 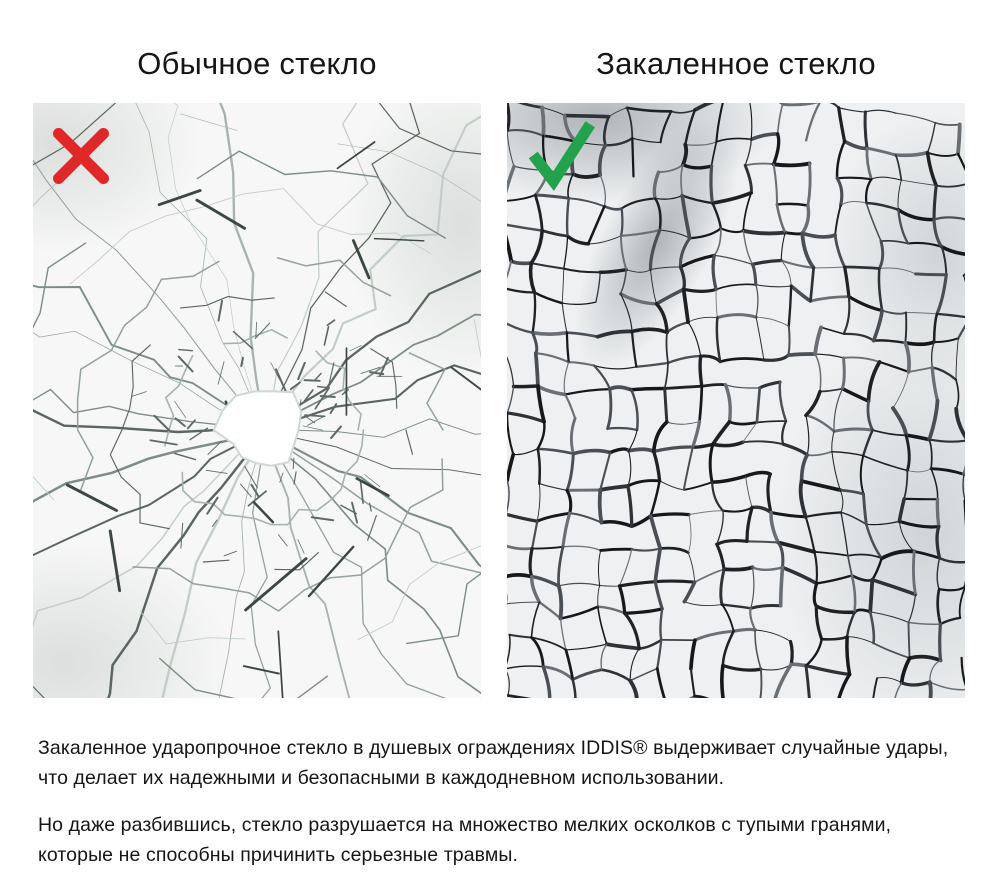 I want to click on tempered-glass-title: Закаленное стекло, so click(x=736, y=63).